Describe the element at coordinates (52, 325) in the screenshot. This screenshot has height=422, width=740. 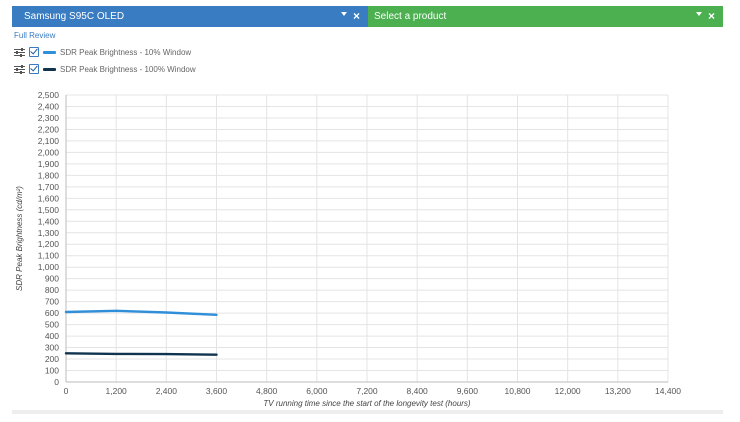
I see `y-tick-label: 500` at that location.